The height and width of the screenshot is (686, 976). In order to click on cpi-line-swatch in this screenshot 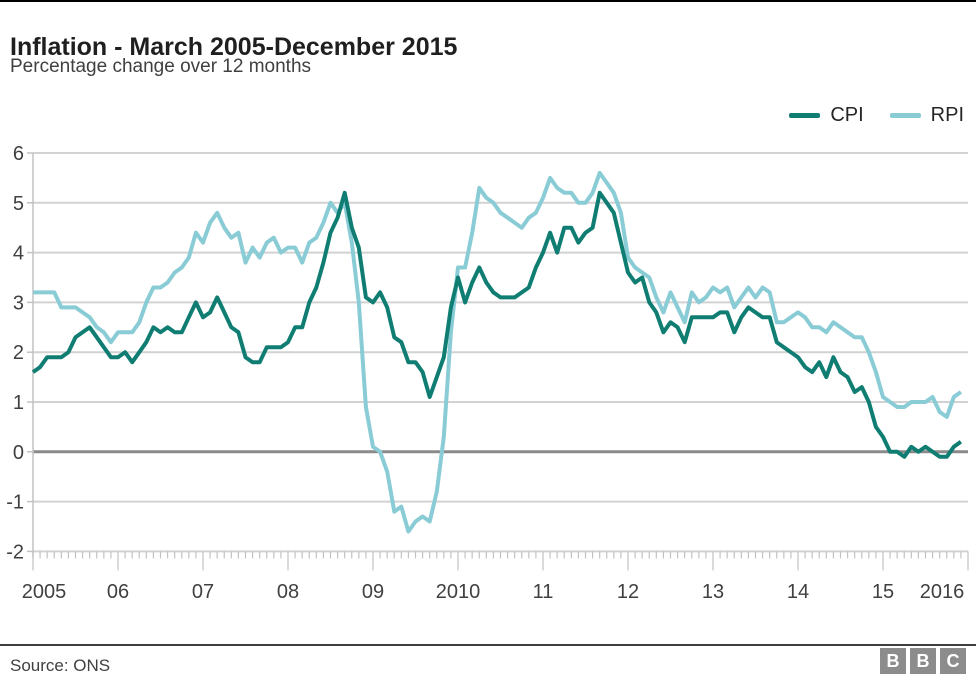, I will do `click(805, 115)`.